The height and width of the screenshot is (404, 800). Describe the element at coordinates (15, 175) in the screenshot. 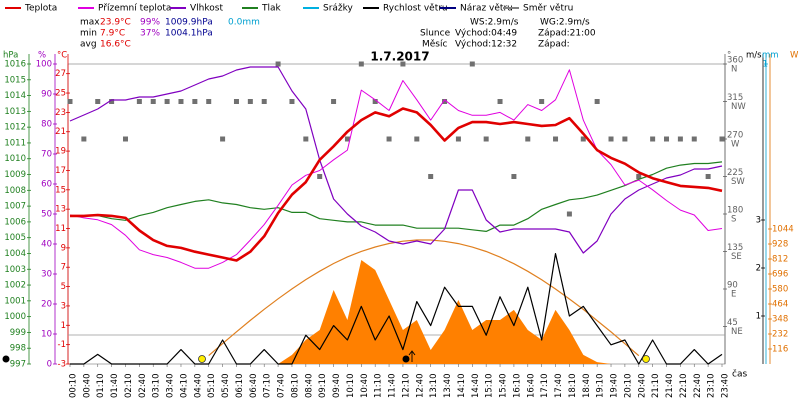

I see `tick-label: 1009` at that location.